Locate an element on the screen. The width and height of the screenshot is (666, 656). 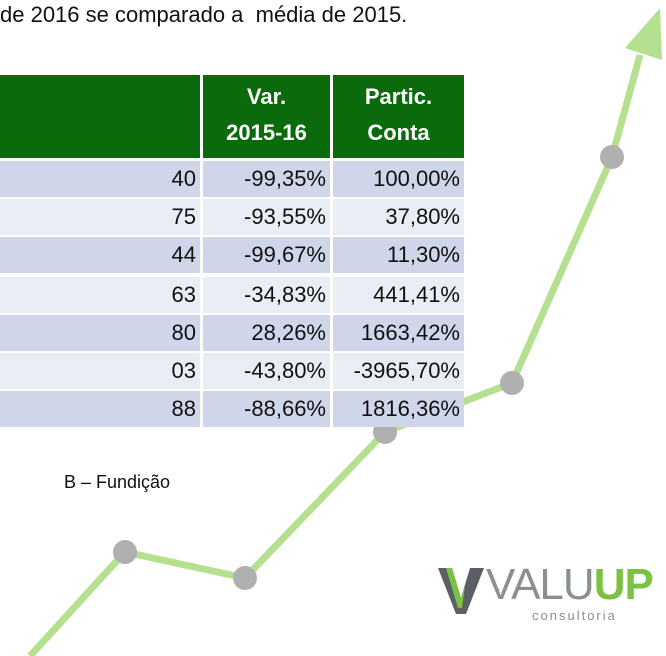
header-cell: Partic. Conta is located at coordinates (398, 116).